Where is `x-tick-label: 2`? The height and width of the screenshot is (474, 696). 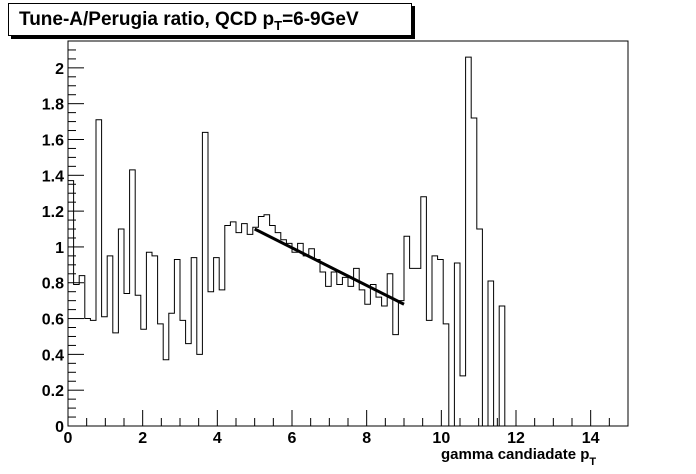 x-tick-label: 2 is located at coordinates (142, 438).